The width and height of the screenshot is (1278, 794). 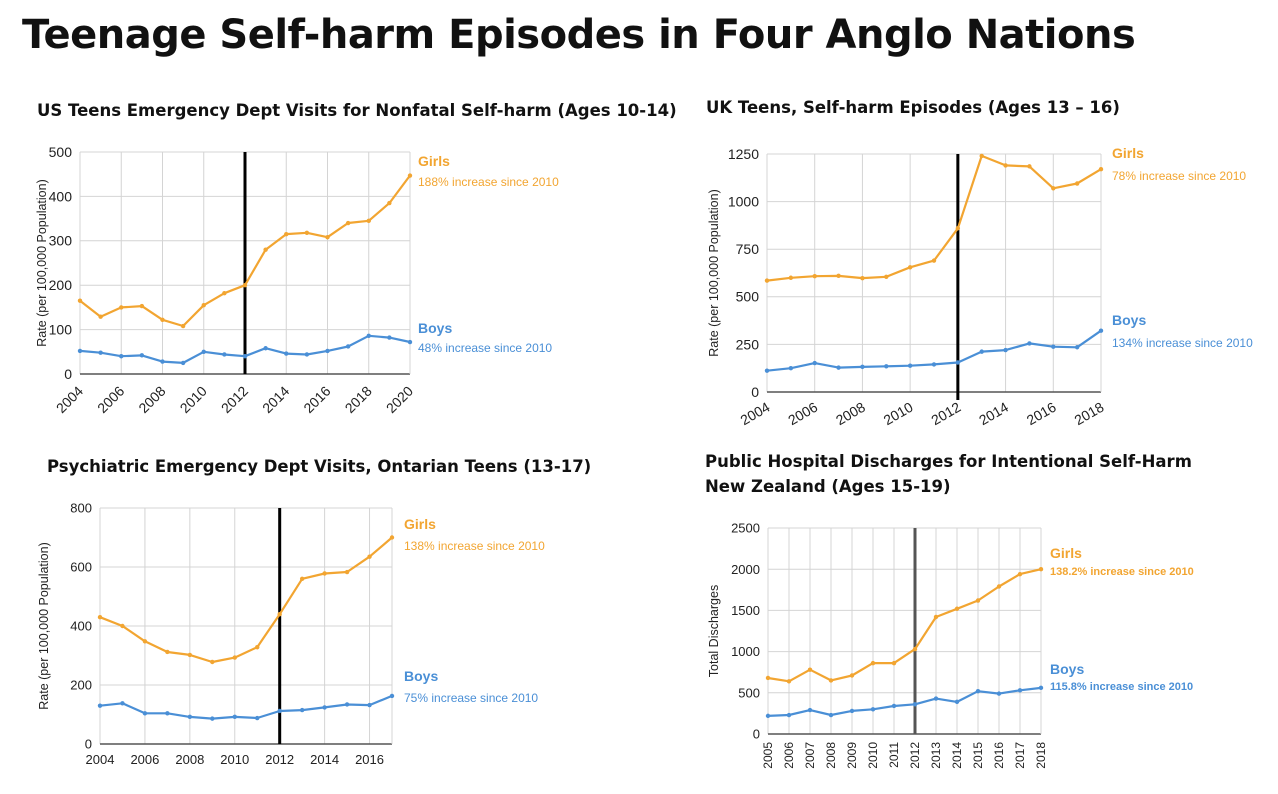 What do you see at coordinates (110, 399) in the screenshot?
I see `x-tick-label: 2006` at bounding box center [110, 399].